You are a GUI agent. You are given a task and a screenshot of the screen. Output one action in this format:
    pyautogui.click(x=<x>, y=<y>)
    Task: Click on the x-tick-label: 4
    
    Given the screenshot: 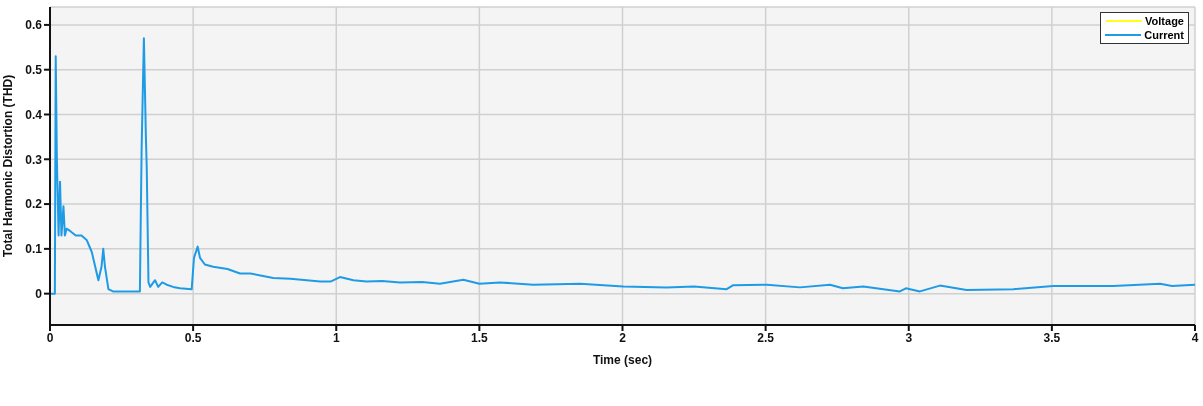 What is the action you would take?
    pyautogui.click(x=1195, y=337)
    